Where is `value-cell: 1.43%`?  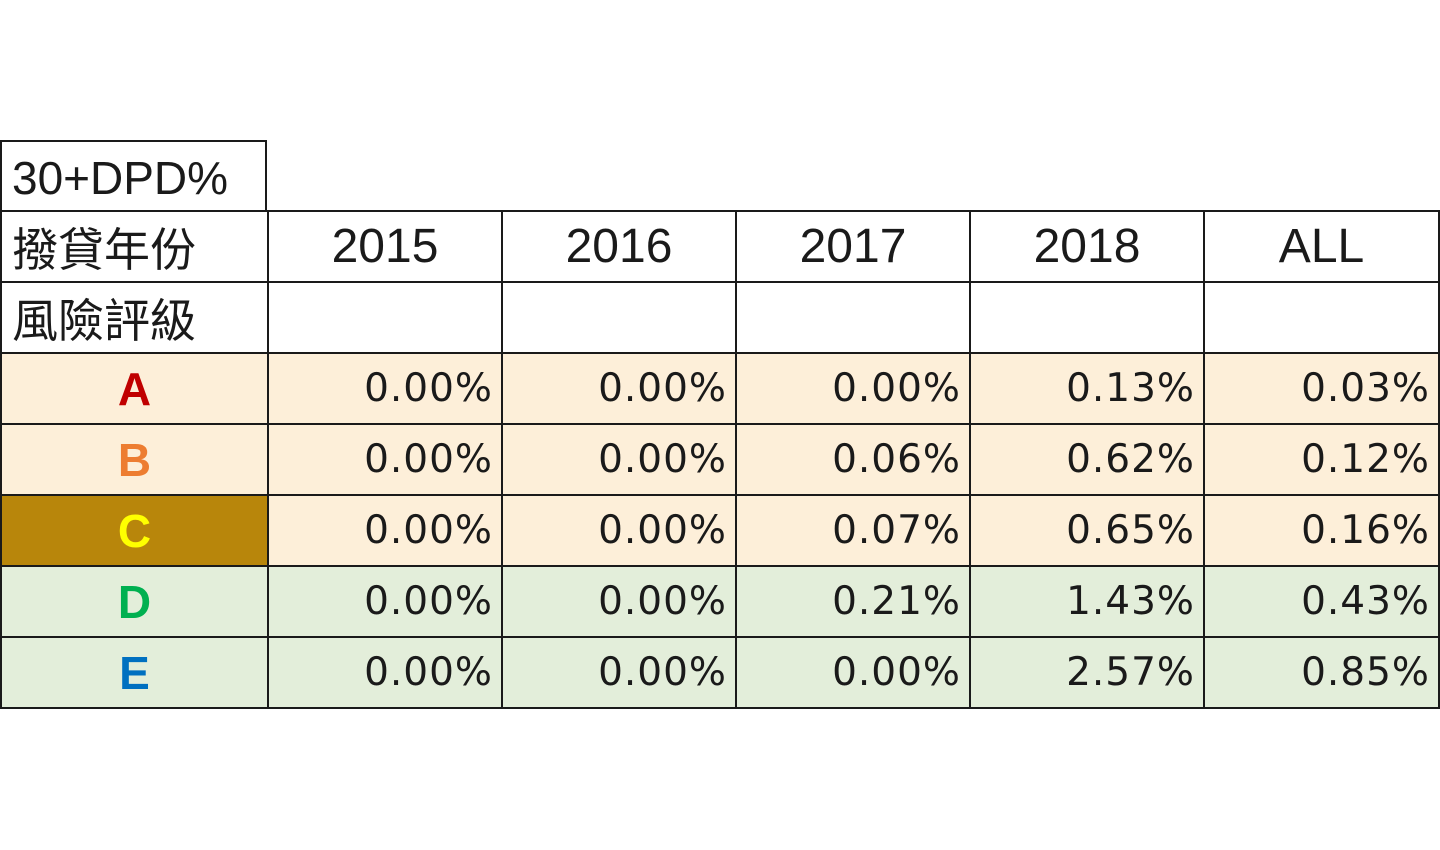
value-cell: 1.43% is located at coordinates (1087, 601).